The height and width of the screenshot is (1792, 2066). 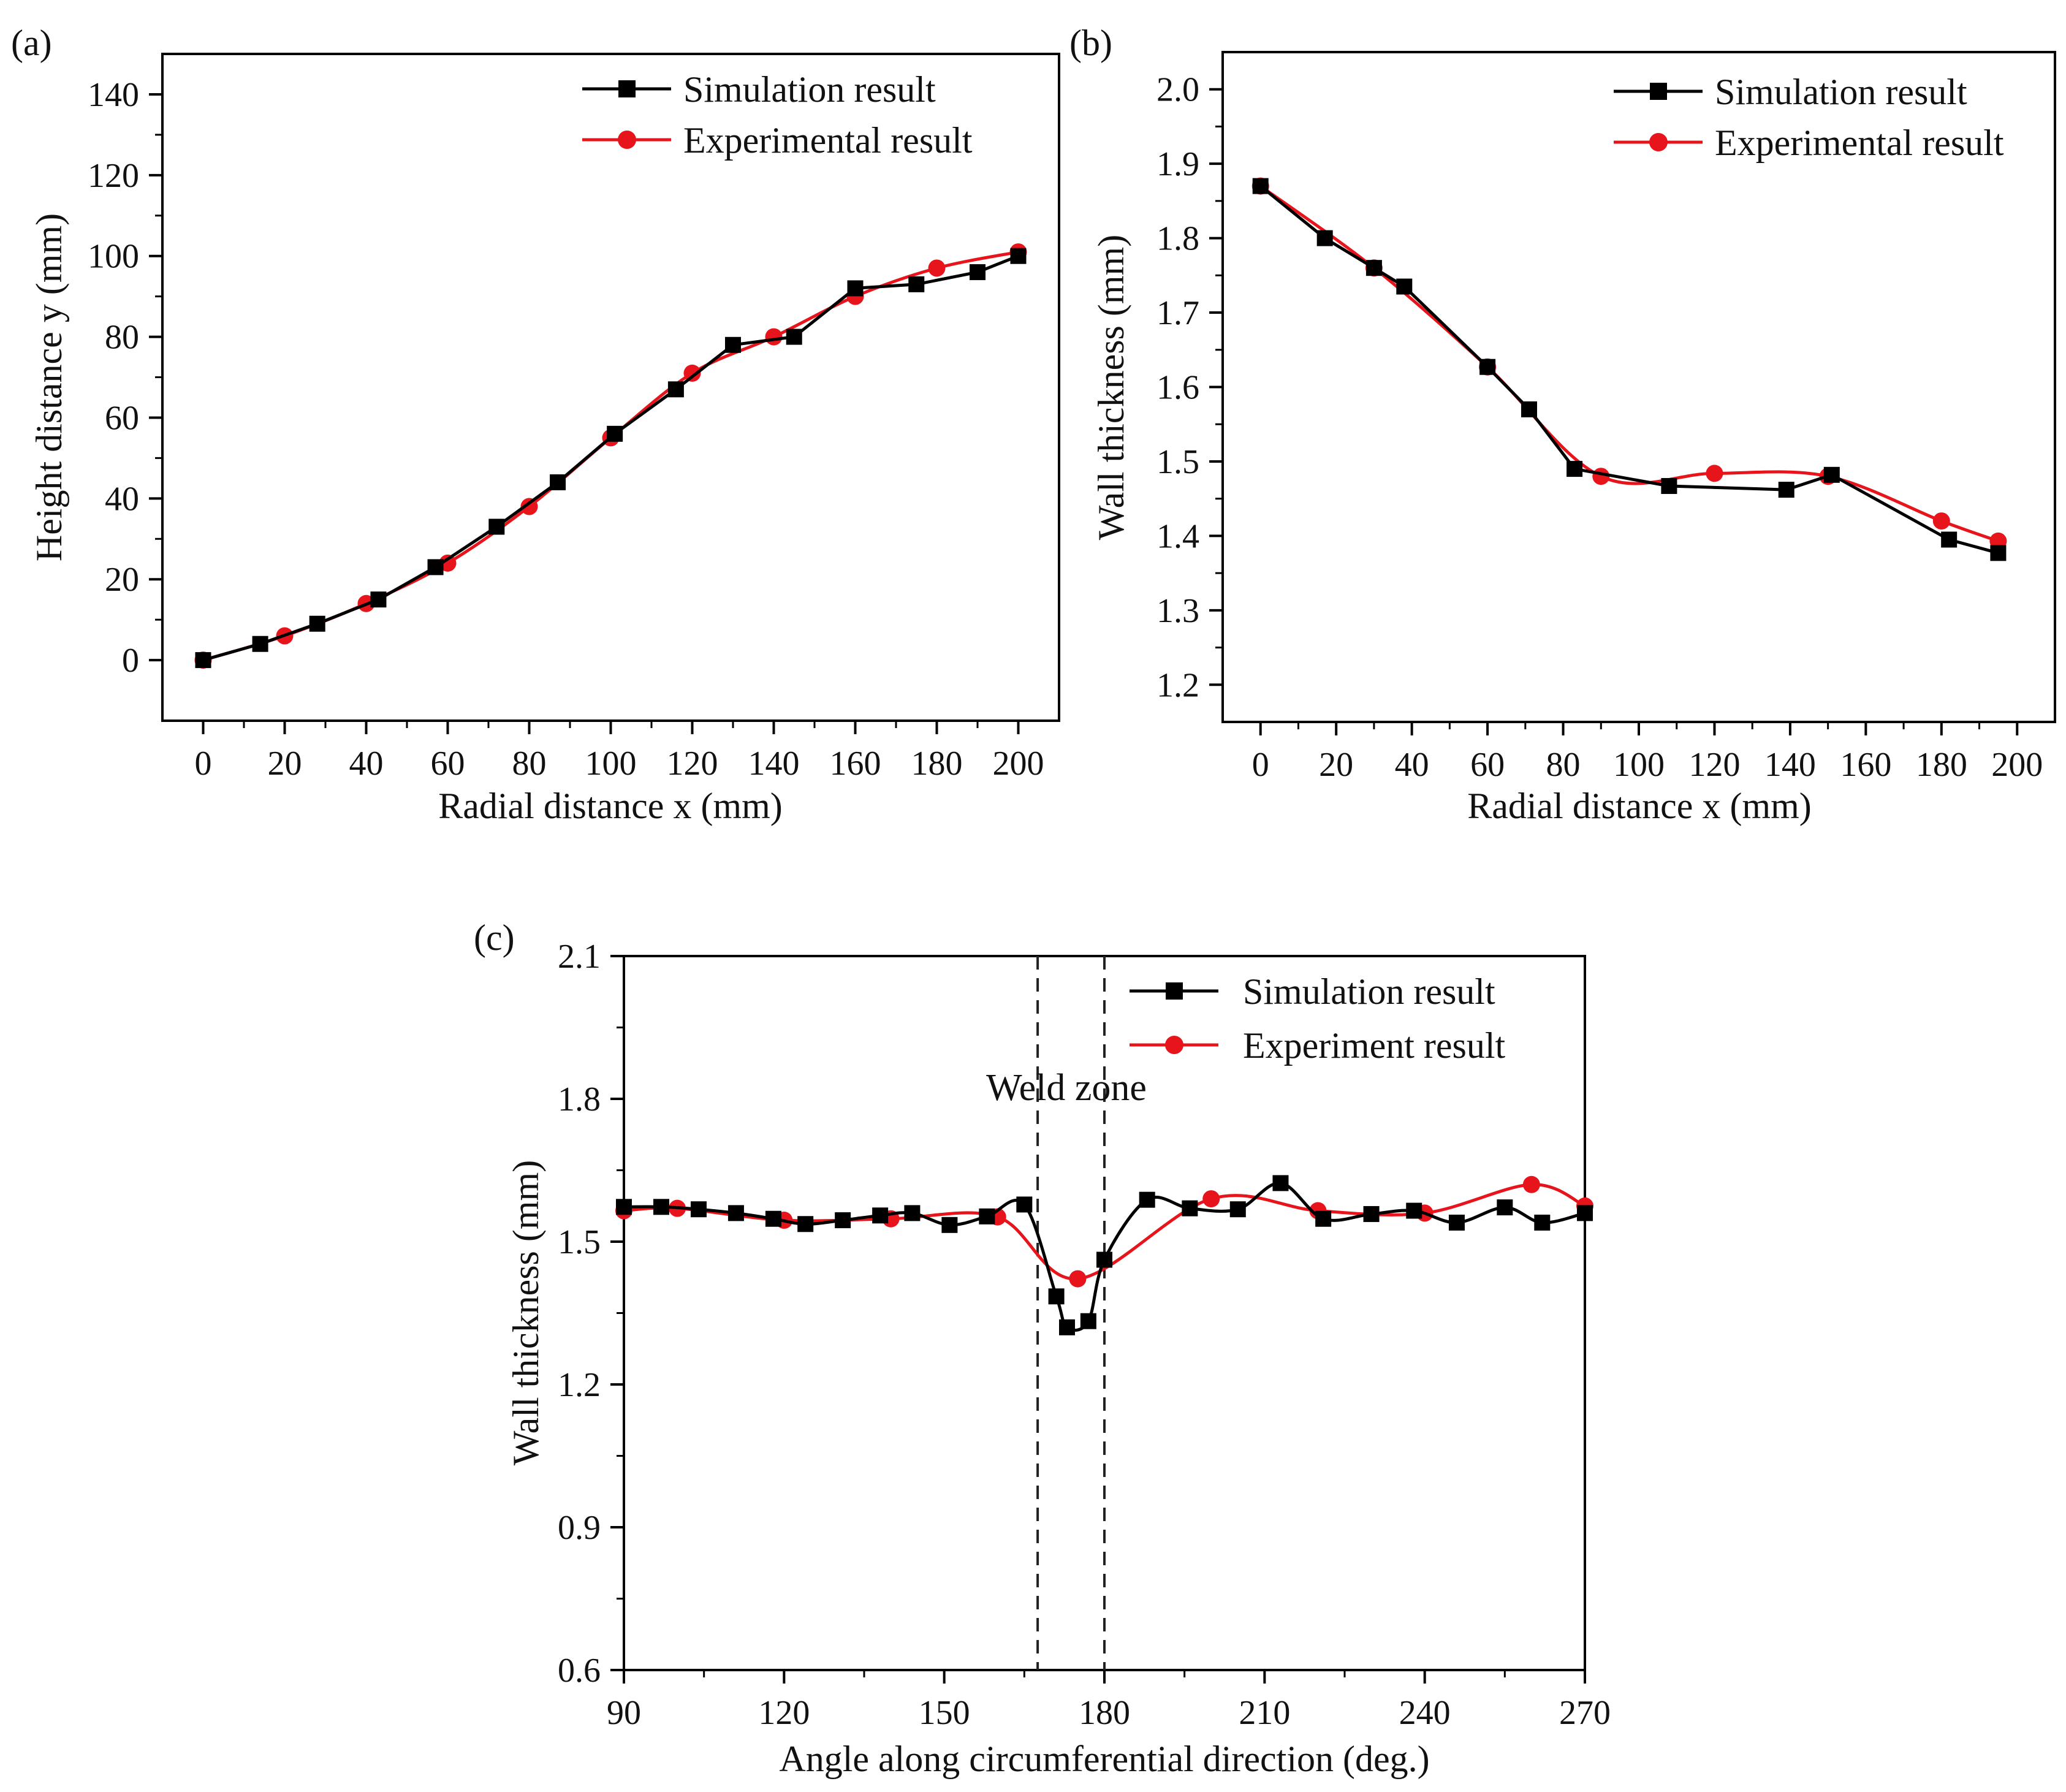 What do you see at coordinates (778, 115) in the screenshot?
I see `legend-a: Simulation result Experimental result` at bounding box center [778, 115].